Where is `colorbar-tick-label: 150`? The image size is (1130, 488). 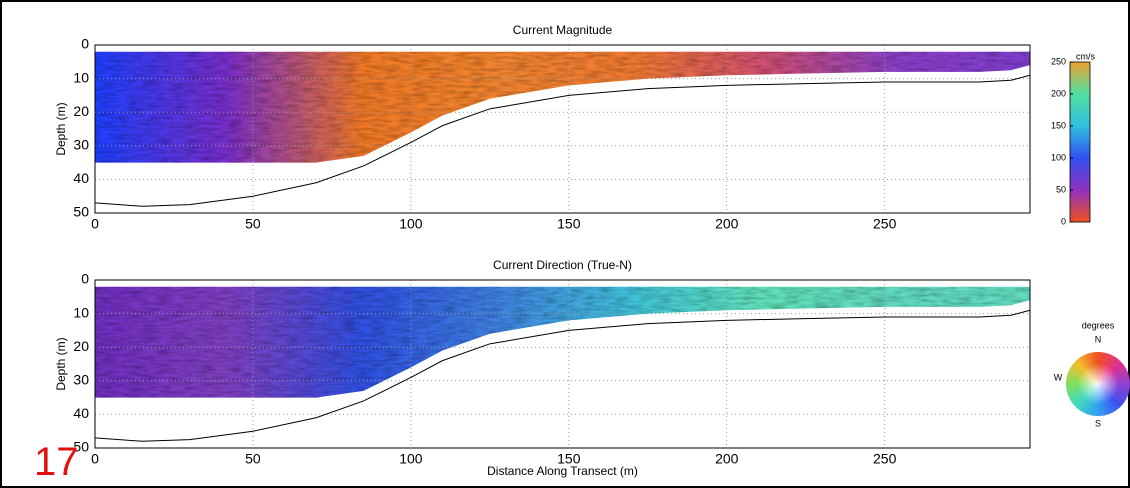
colorbar-tick-label: 150 is located at coordinates (1058, 125).